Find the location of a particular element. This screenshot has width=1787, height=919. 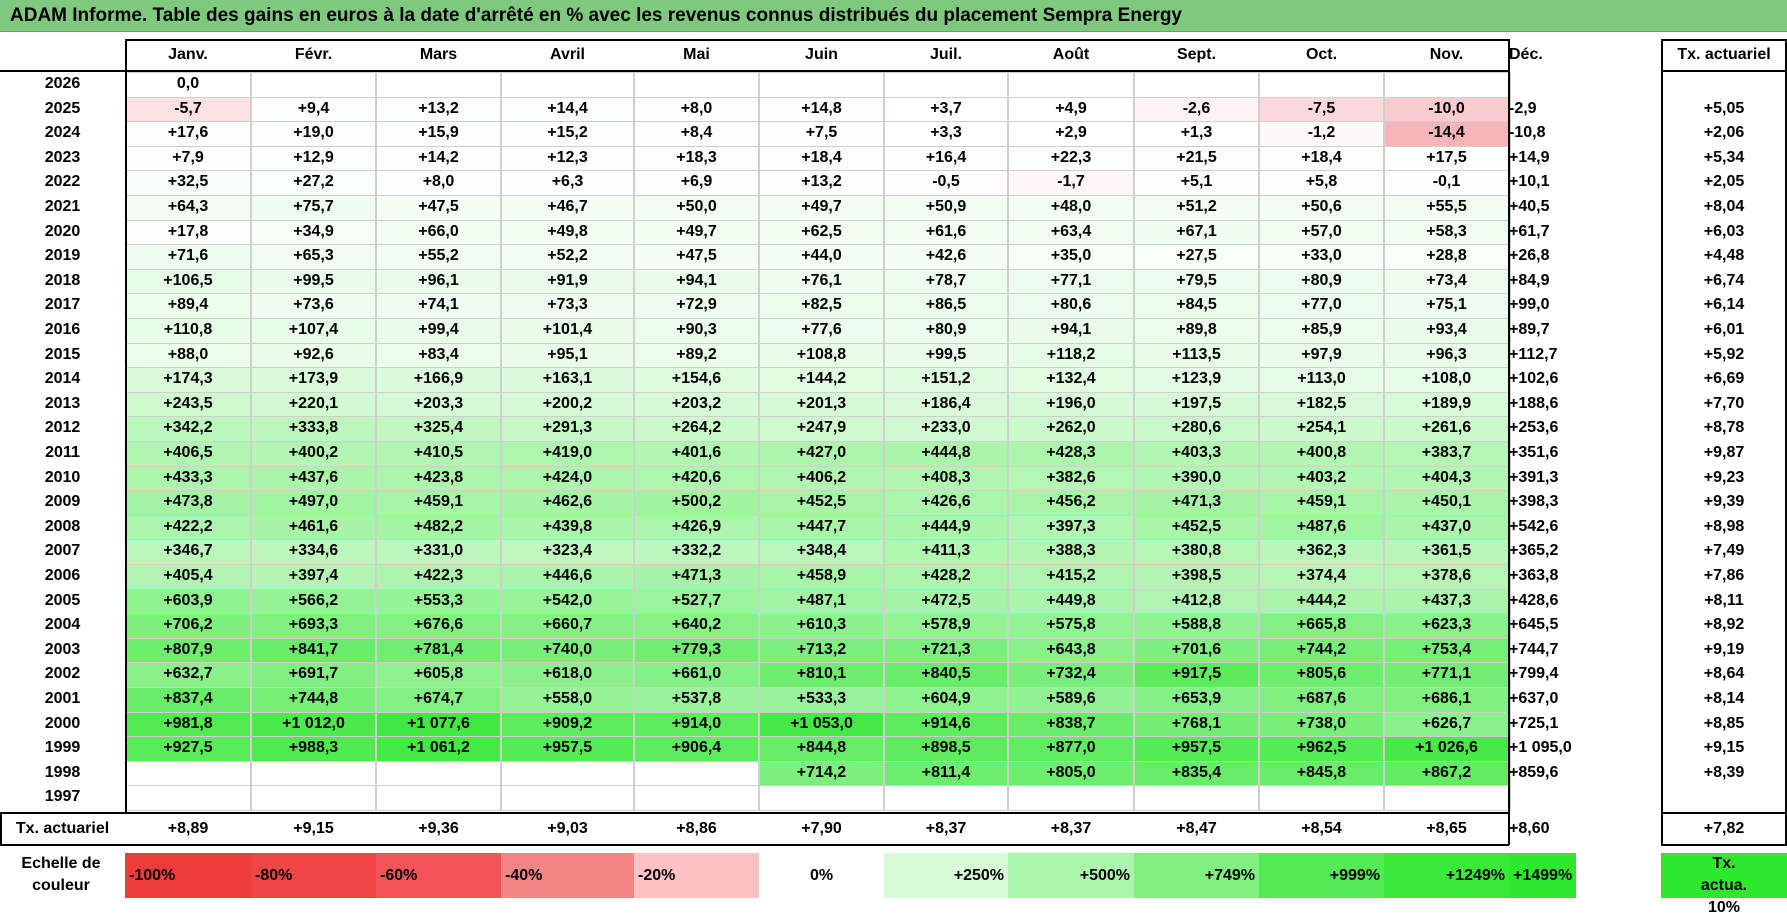

column-header: Févr. is located at coordinates (313, 54).